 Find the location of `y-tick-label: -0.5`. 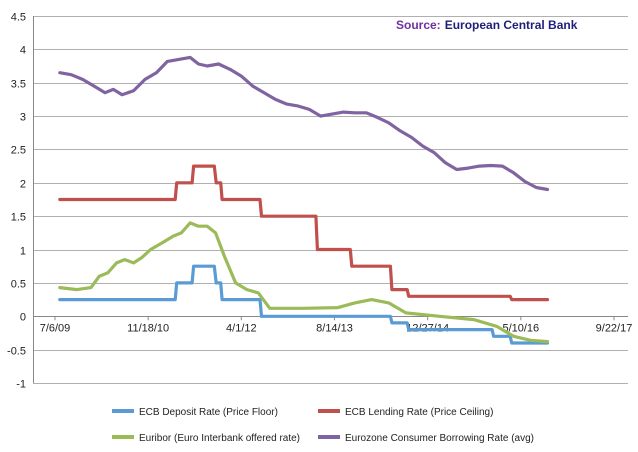

y-tick-label: -0.5 is located at coordinates (16, 352).